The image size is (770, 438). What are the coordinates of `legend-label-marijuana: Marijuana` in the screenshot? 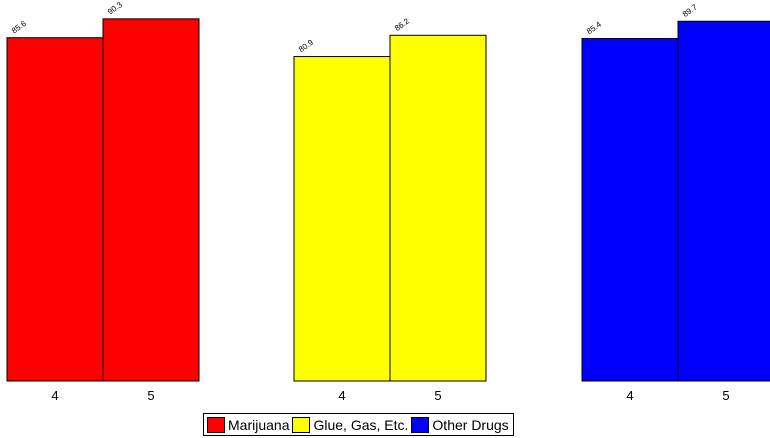 It's located at (259, 424).